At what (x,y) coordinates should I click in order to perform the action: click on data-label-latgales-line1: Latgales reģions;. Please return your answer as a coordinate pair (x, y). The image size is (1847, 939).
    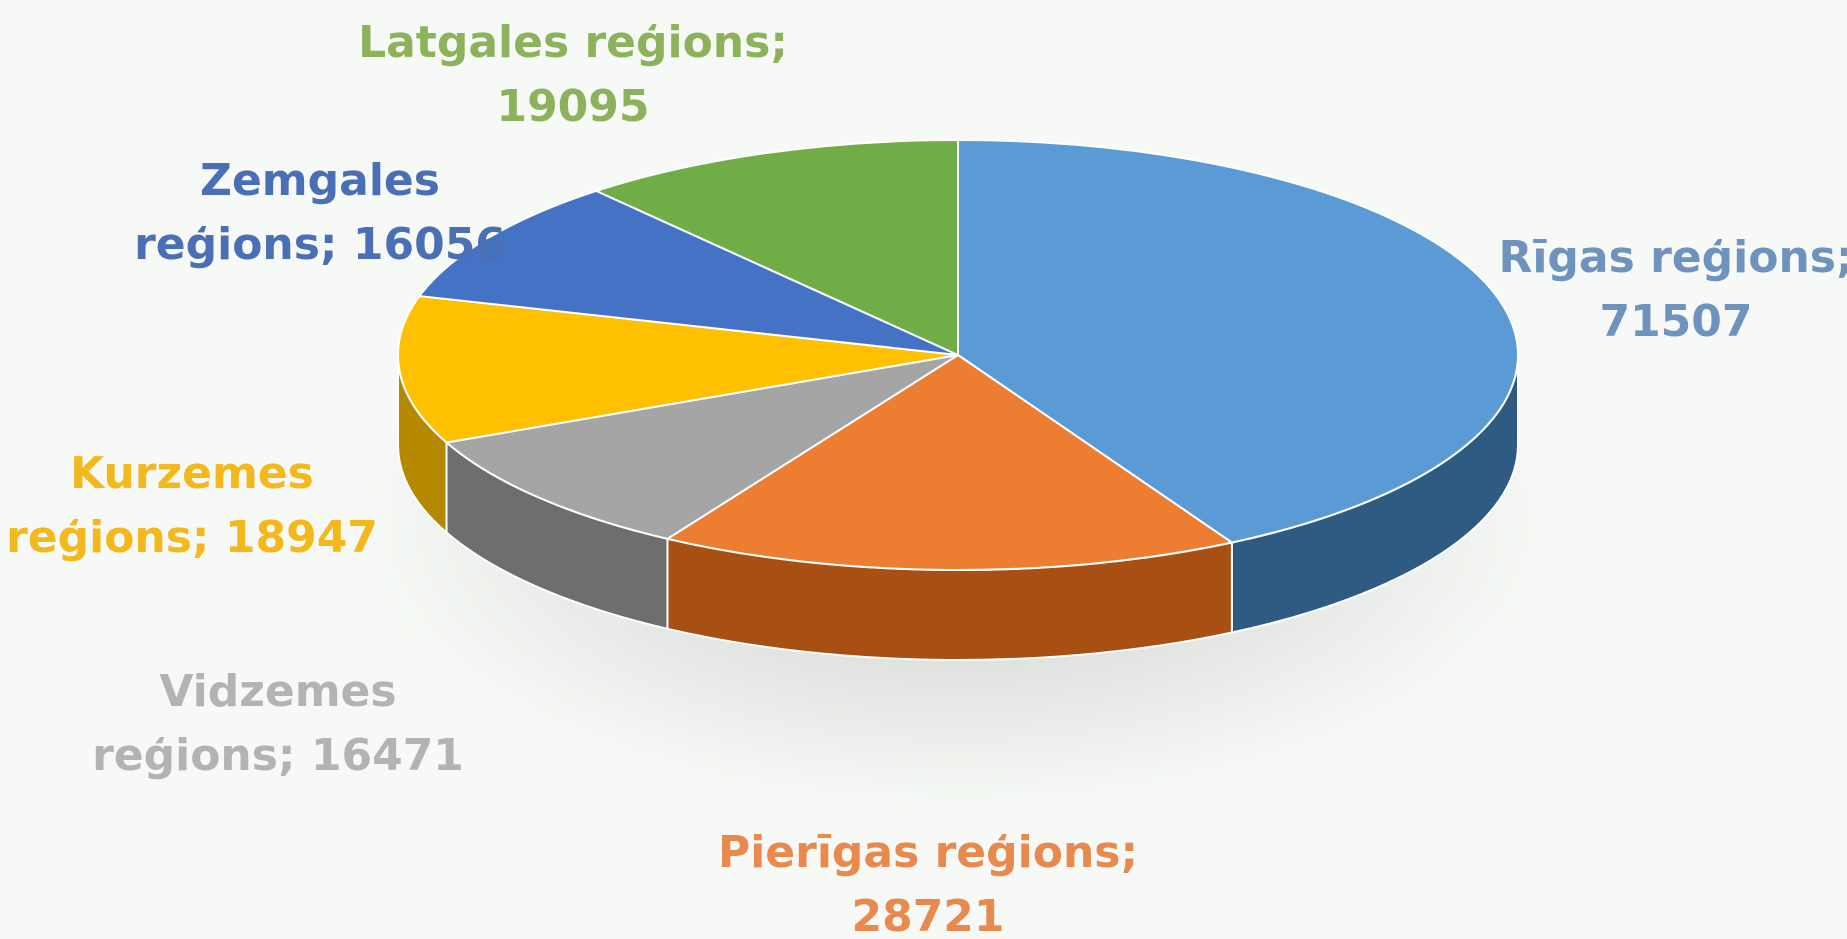
    Looking at the image, I should click on (573, 42).